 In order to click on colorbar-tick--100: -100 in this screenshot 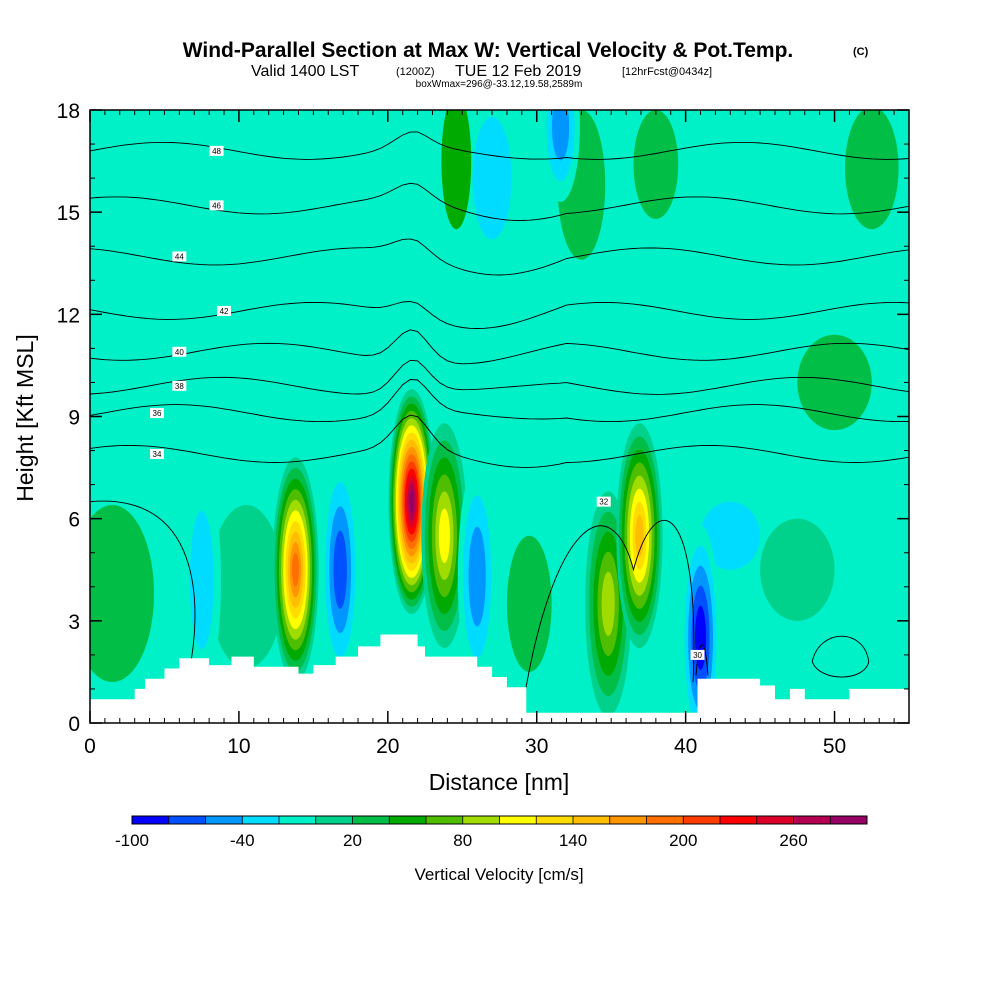, I will do `click(132, 840)`.